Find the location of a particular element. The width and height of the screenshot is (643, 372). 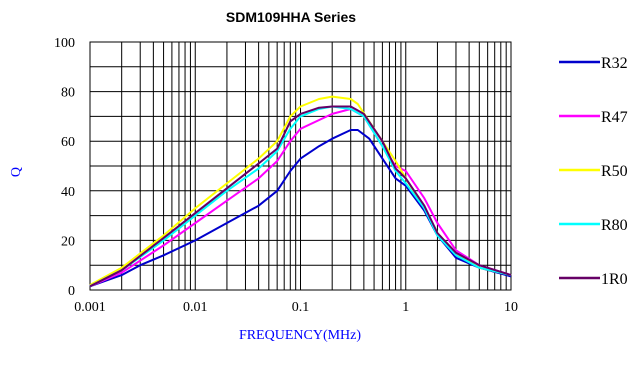

legend-label-1r0: 1R0 is located at coordinates (614, 279).